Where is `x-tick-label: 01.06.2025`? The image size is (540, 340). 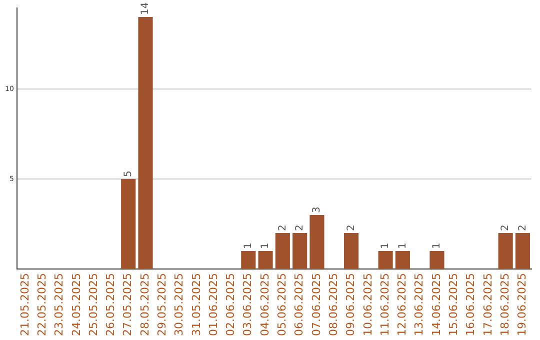 x-tick-label: 01.06.2025 is located at coordinates (213, 304).